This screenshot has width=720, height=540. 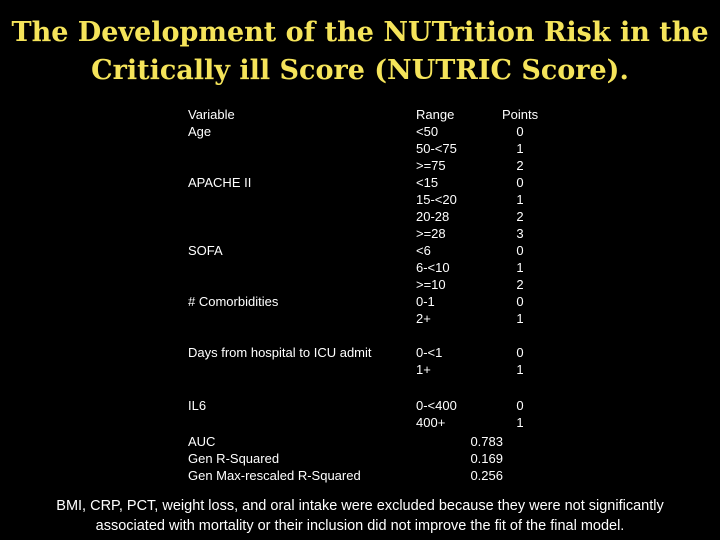 What do you see at coordinates (431, 233) in the screenshot?
I see `range-value: >=28` at bounding box center [431, 233].